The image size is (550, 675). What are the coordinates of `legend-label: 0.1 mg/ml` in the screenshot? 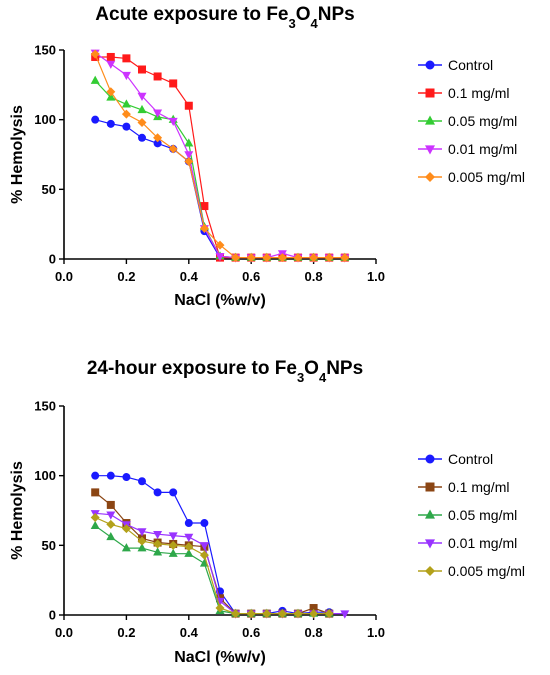 It's located at (478, 487).